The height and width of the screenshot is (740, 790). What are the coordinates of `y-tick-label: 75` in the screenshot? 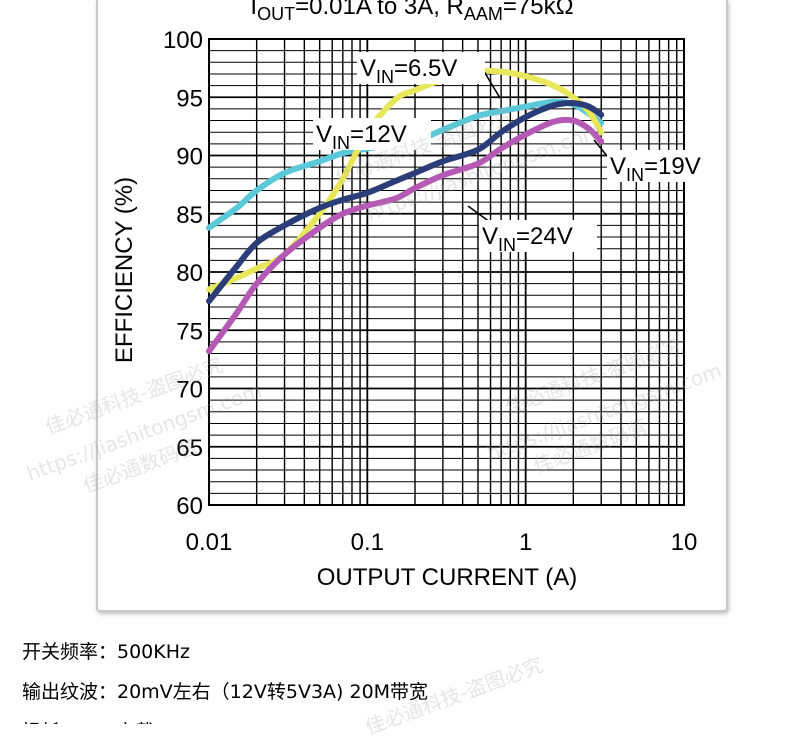 It's located at (189, 331).